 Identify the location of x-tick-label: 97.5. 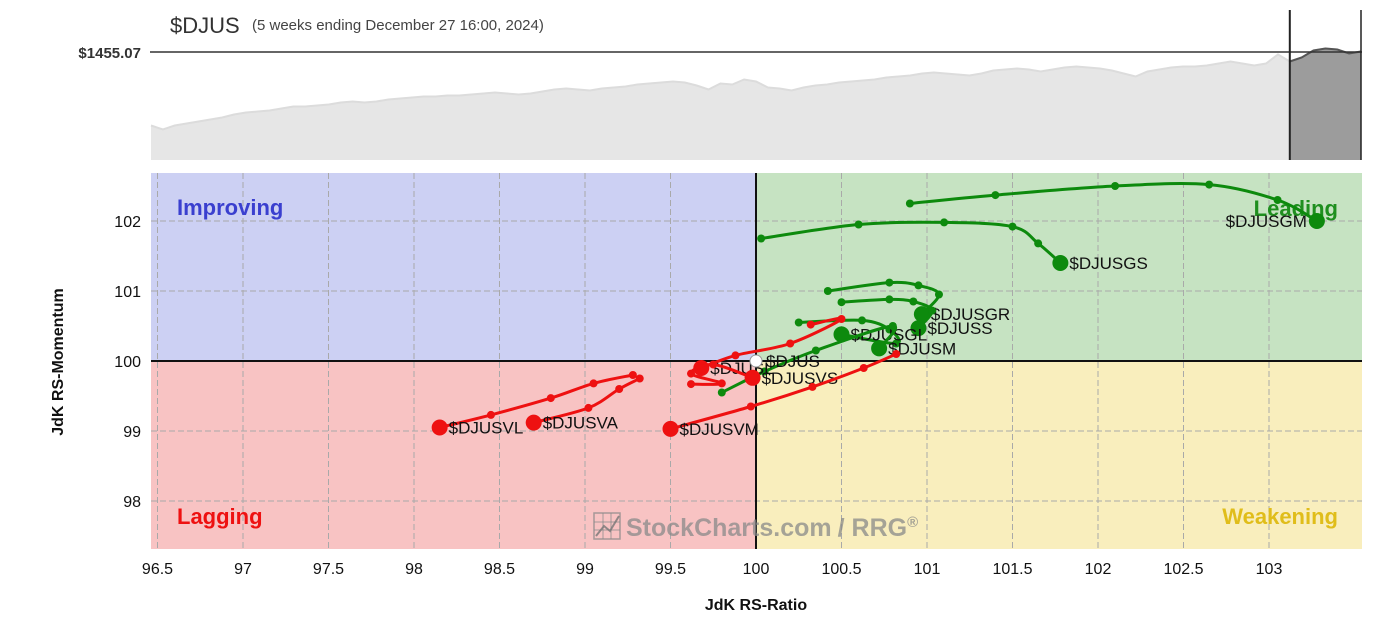
(328, 569).